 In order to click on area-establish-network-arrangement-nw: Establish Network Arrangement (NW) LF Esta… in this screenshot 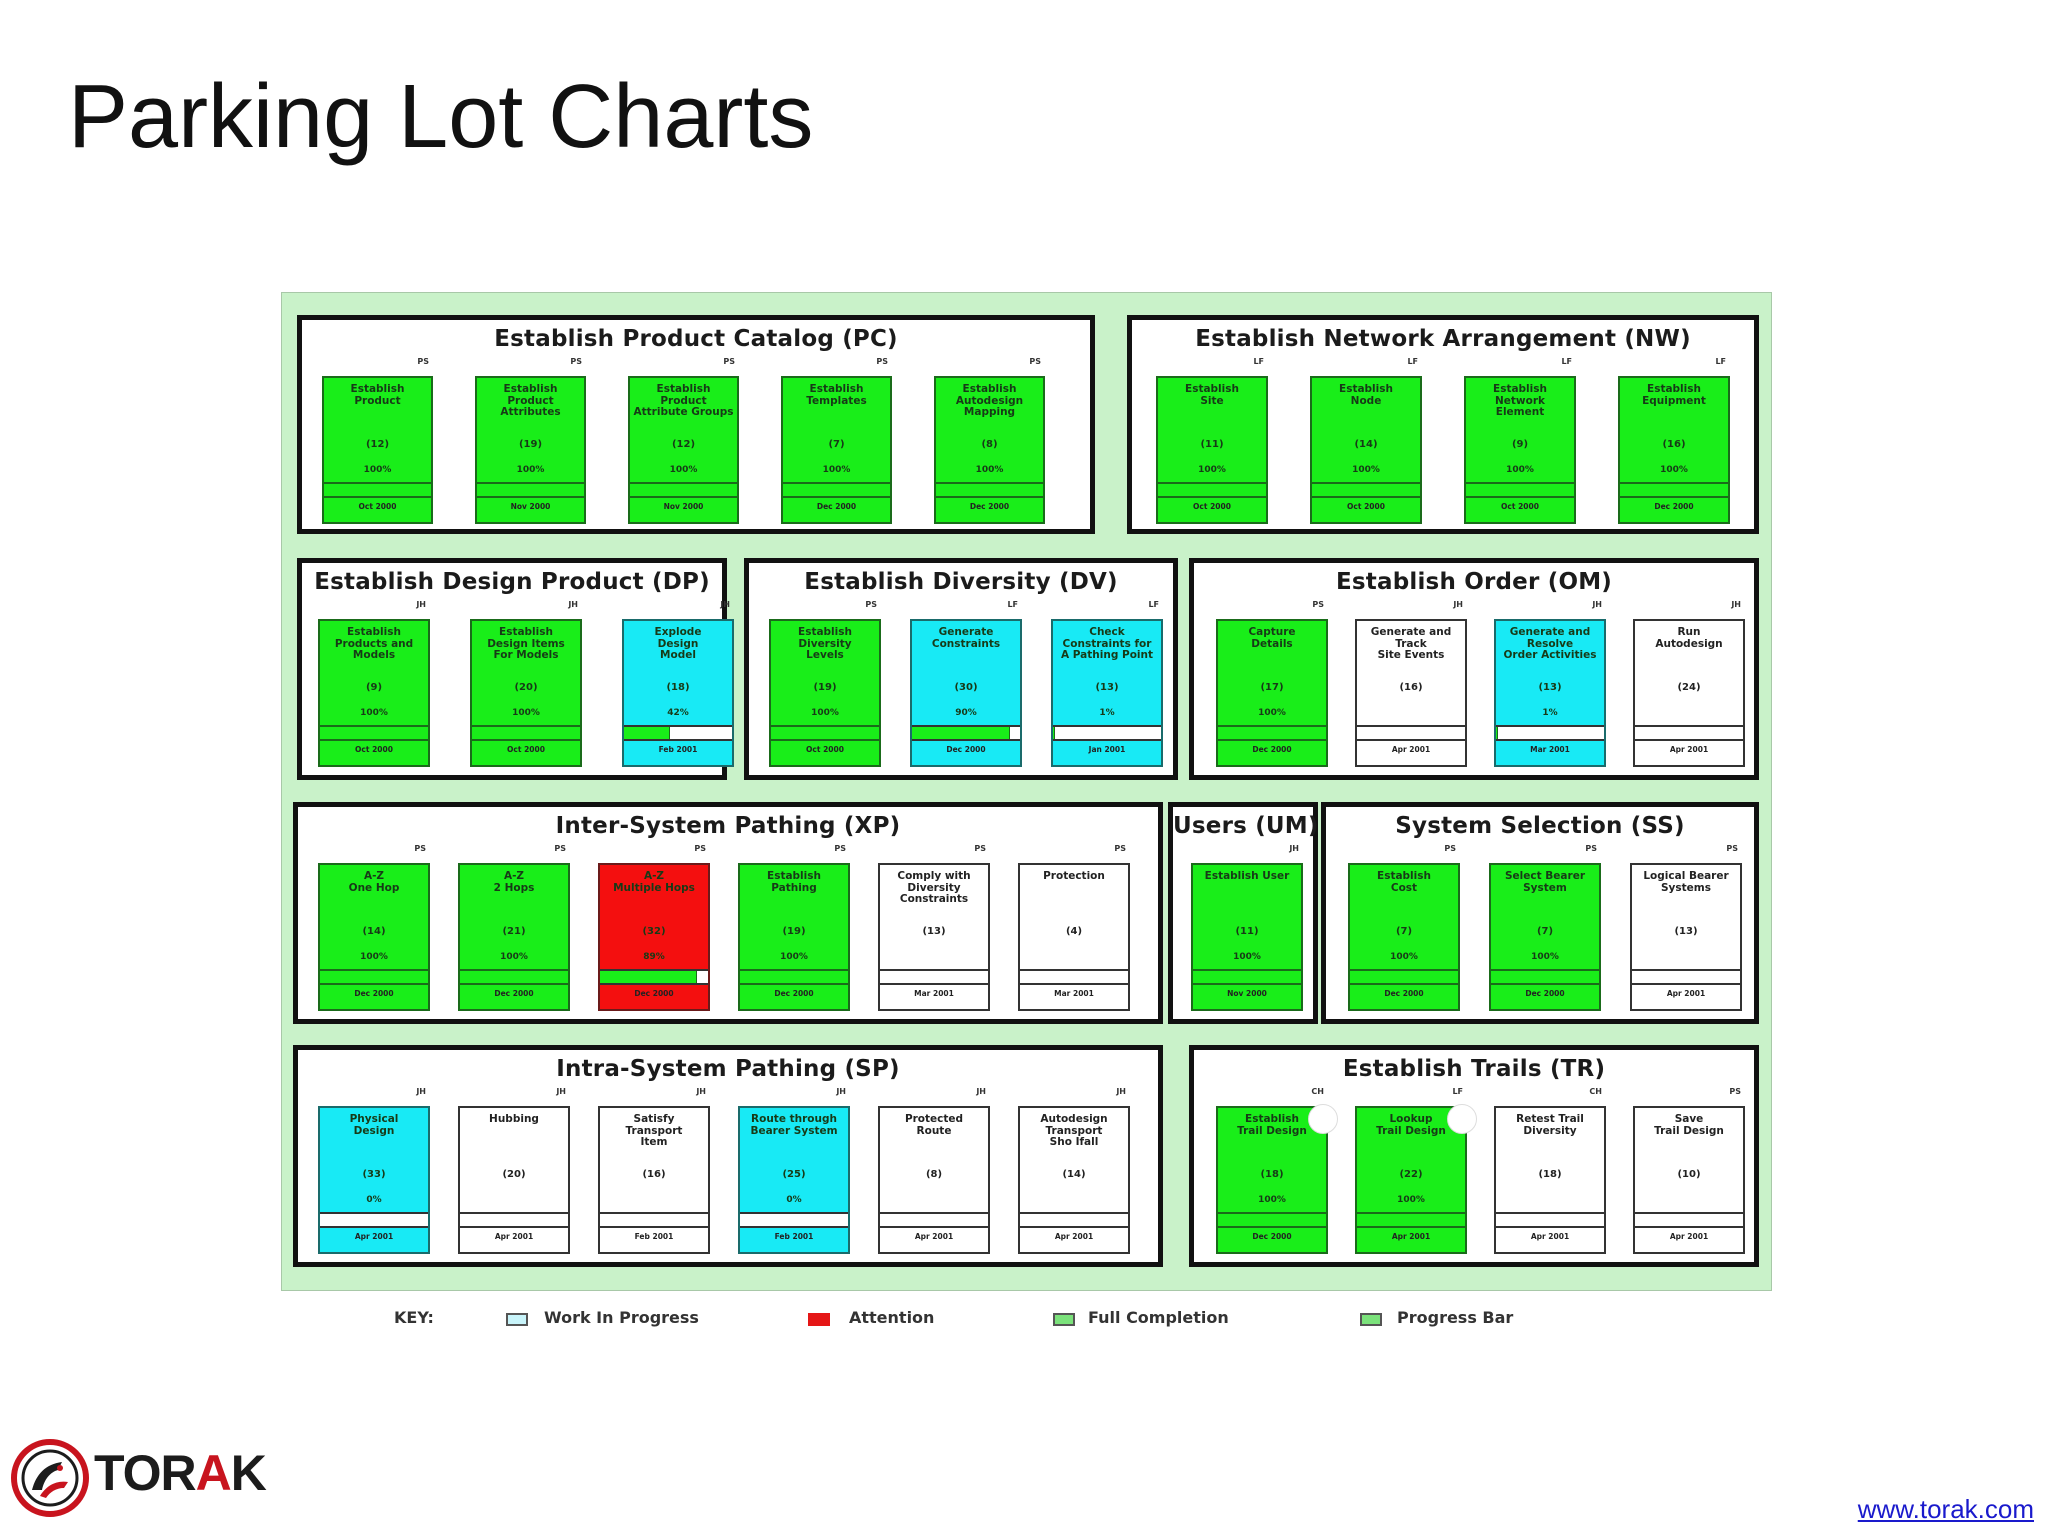, I will do `click(1443, 424)`.